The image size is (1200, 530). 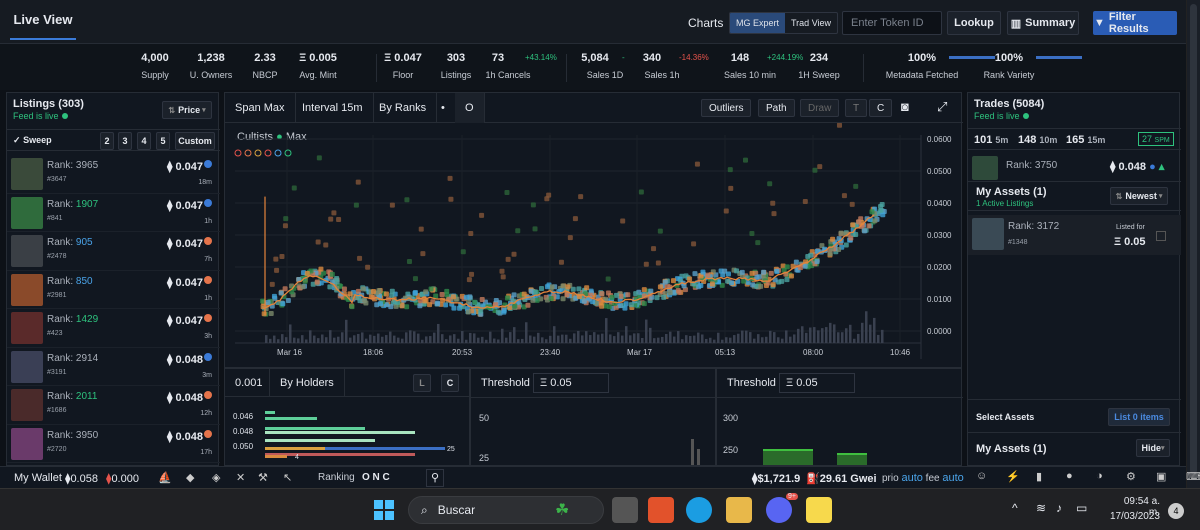 What do you see at coordinates (782, 508) in the screenshot?
I see `discord-icon: 9+` at bounding box center [782, 508].